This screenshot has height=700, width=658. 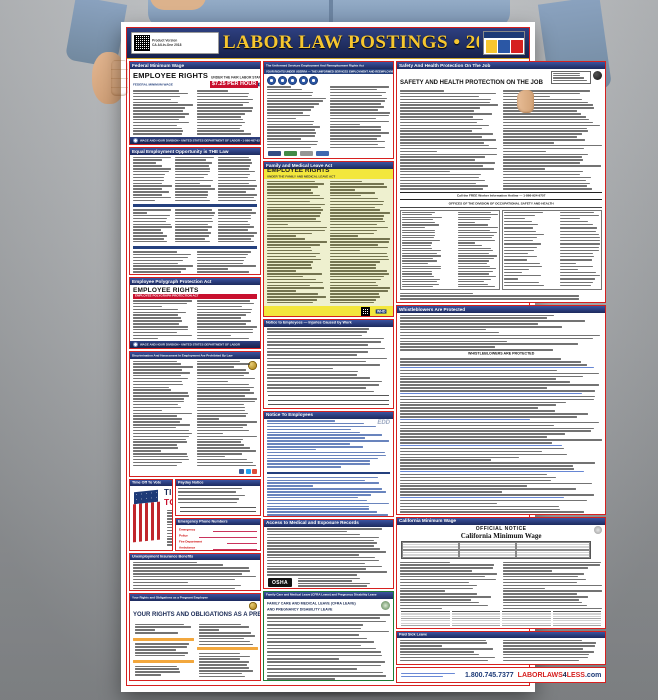 What do you see at coordinates (234, 84) in the screenshot?
I see `wage-value: $7.25 PER HOUR` at bounding box center [234, 84].